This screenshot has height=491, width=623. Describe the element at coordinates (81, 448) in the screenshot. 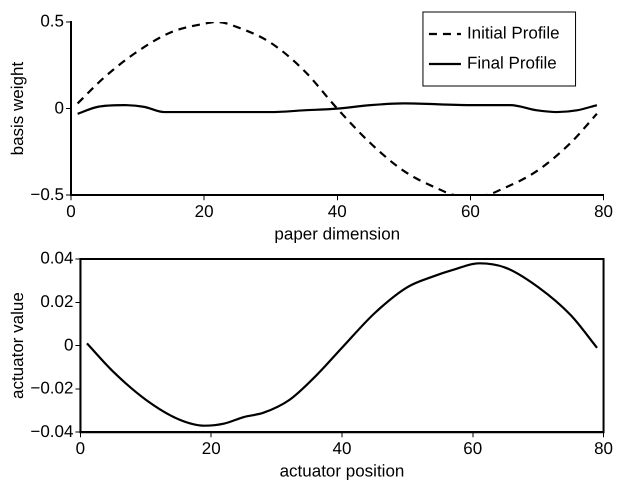

I see `x-tick-label: 0` at that location.